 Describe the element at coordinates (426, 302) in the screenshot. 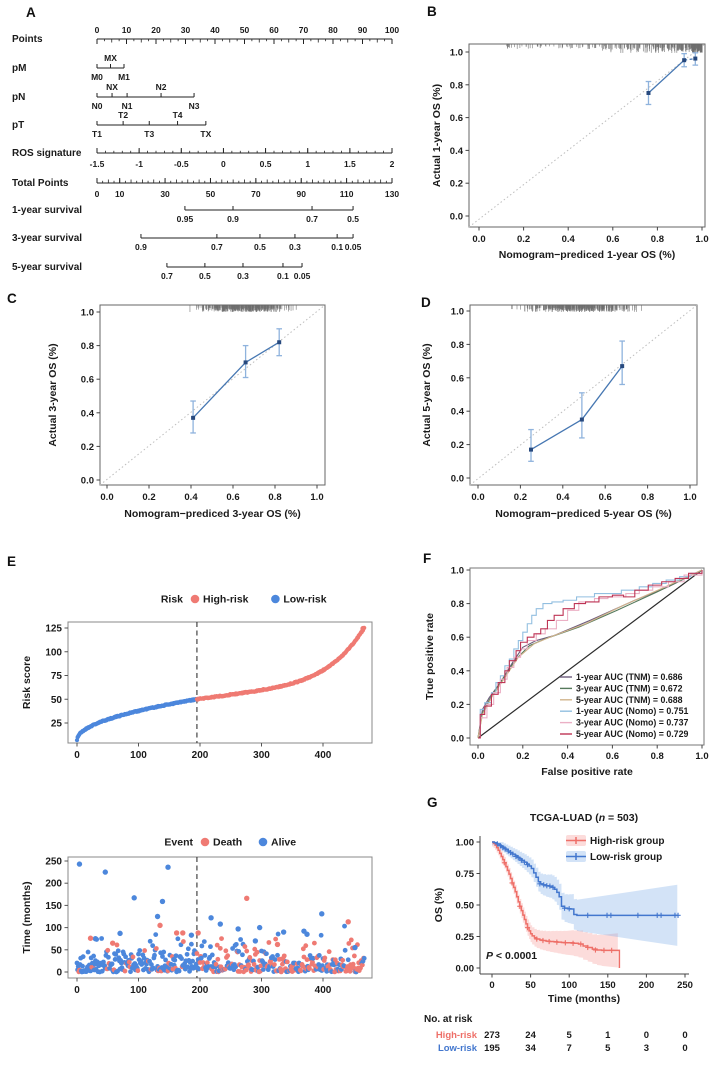

I see `panel-label-d: D` at that location.